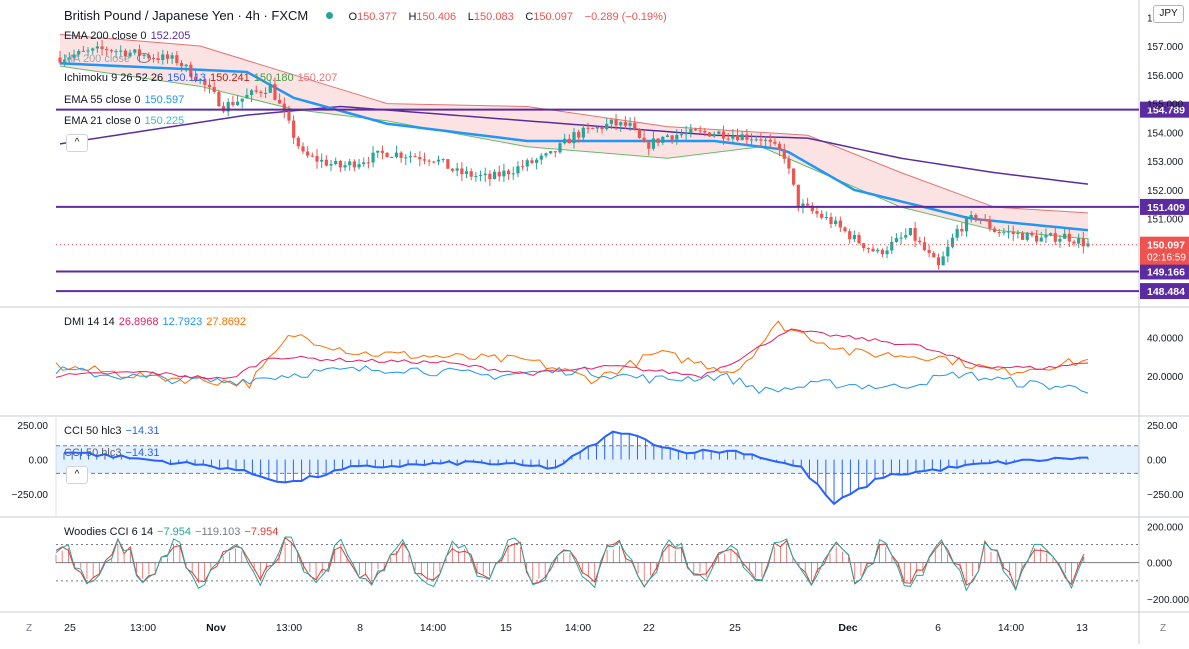  Describe the element at coordinates (109, 58) in the screenshot. I see `ma200-legend: MA 200 close` at that location.